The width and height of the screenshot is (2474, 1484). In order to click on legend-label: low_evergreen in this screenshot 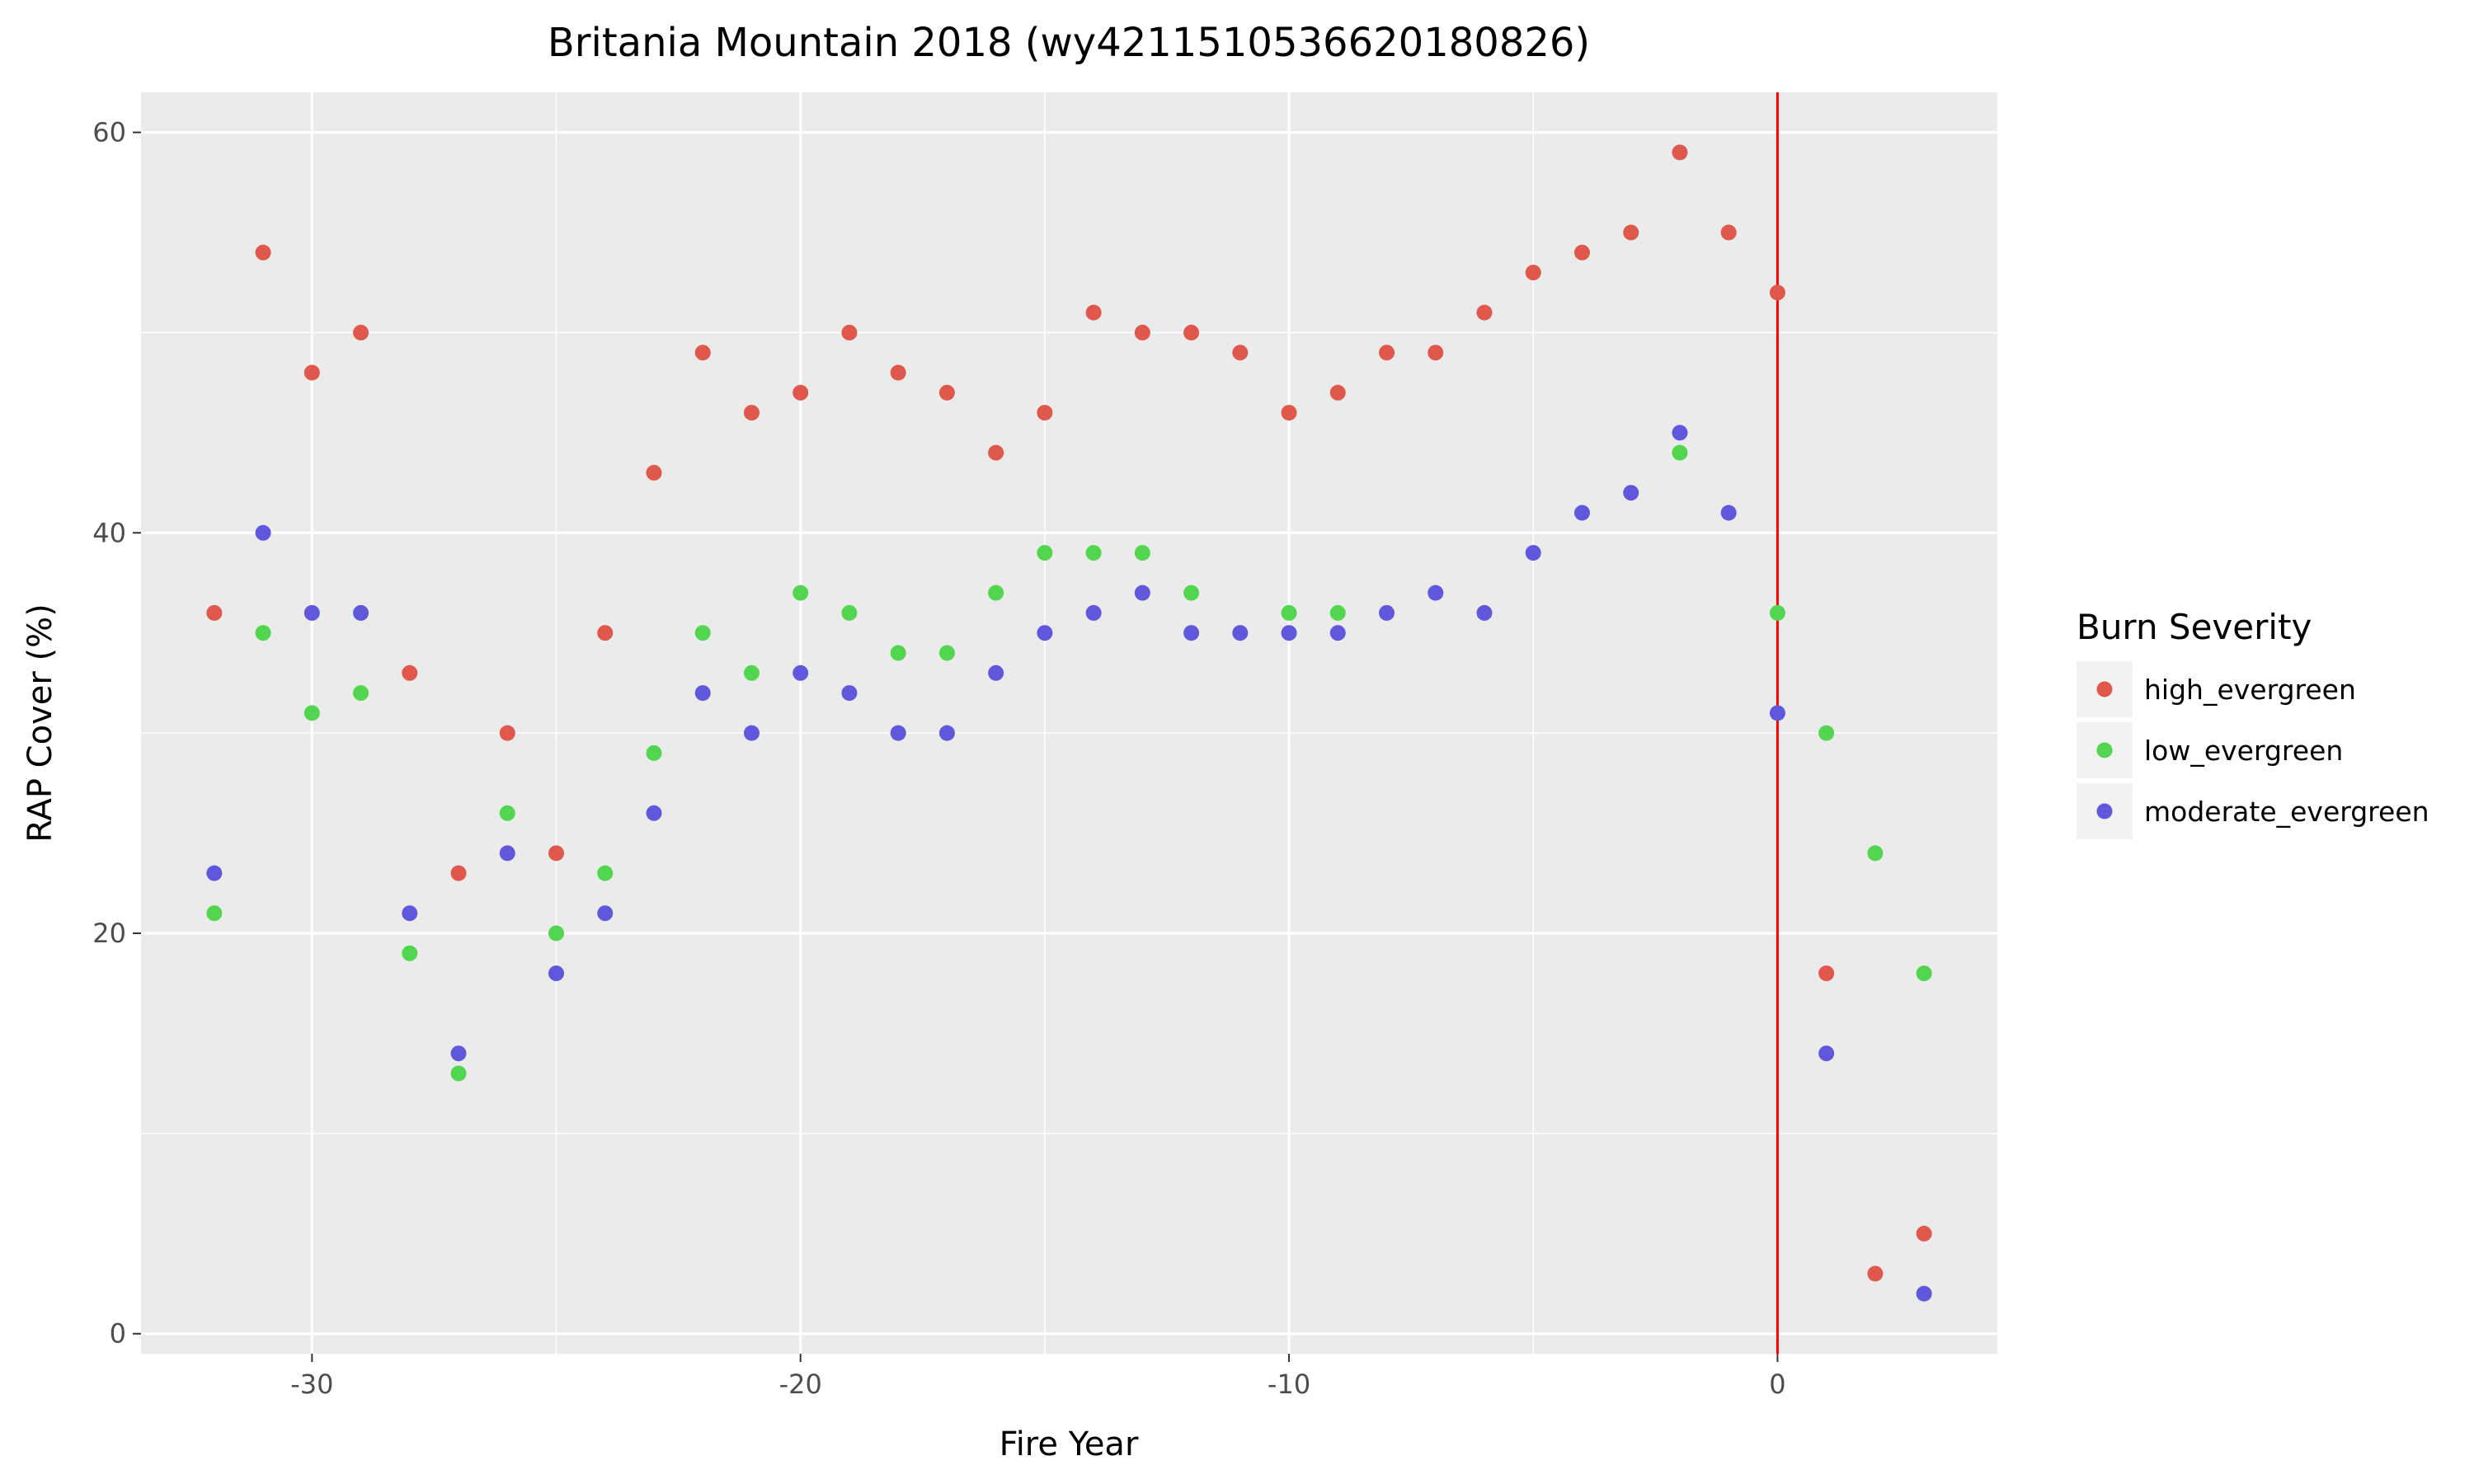, I will do `click(2243, 751)`.